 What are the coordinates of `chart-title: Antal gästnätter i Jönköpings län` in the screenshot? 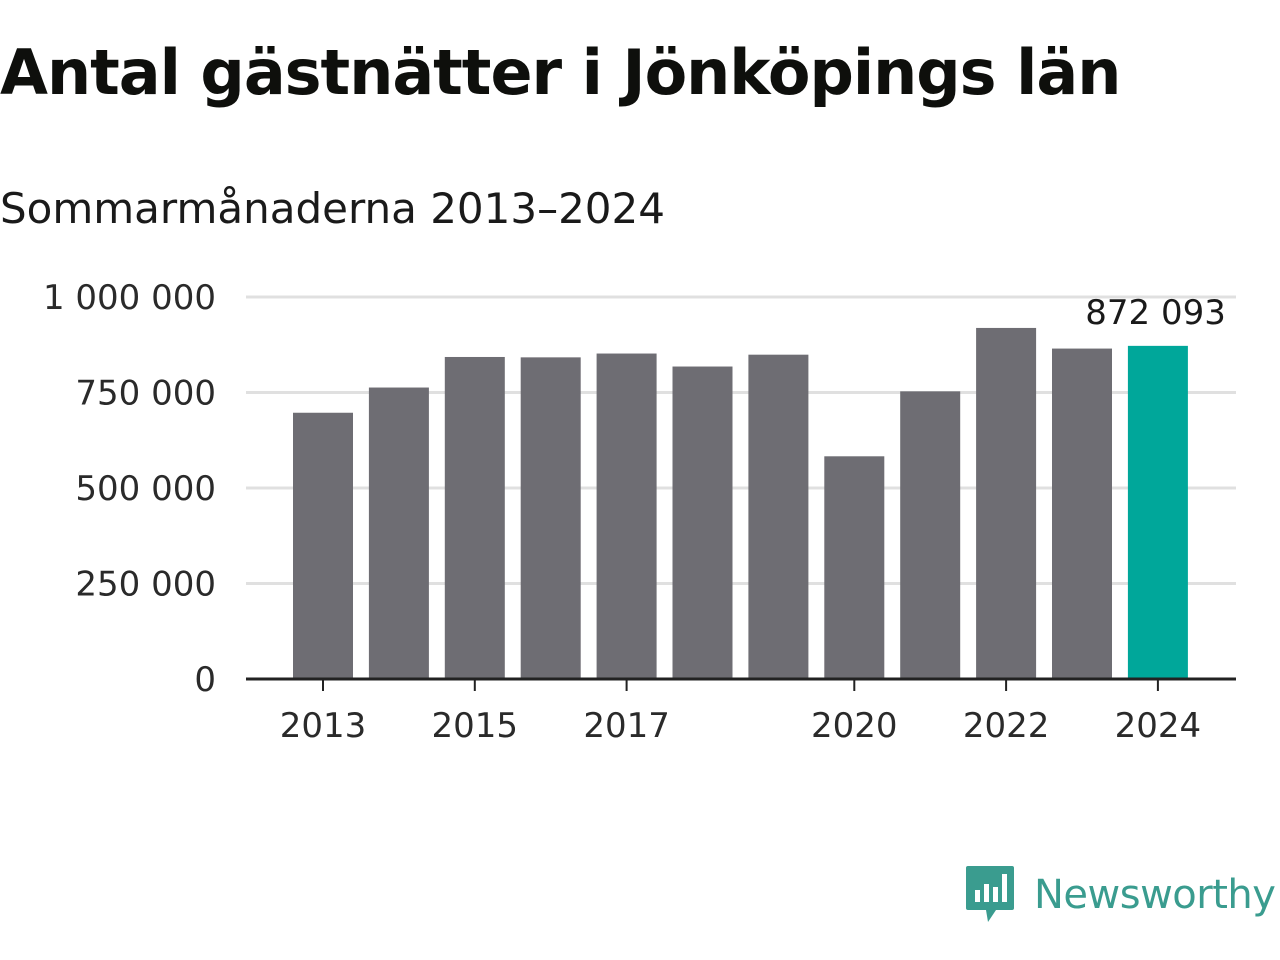 It's located at (560, 72).